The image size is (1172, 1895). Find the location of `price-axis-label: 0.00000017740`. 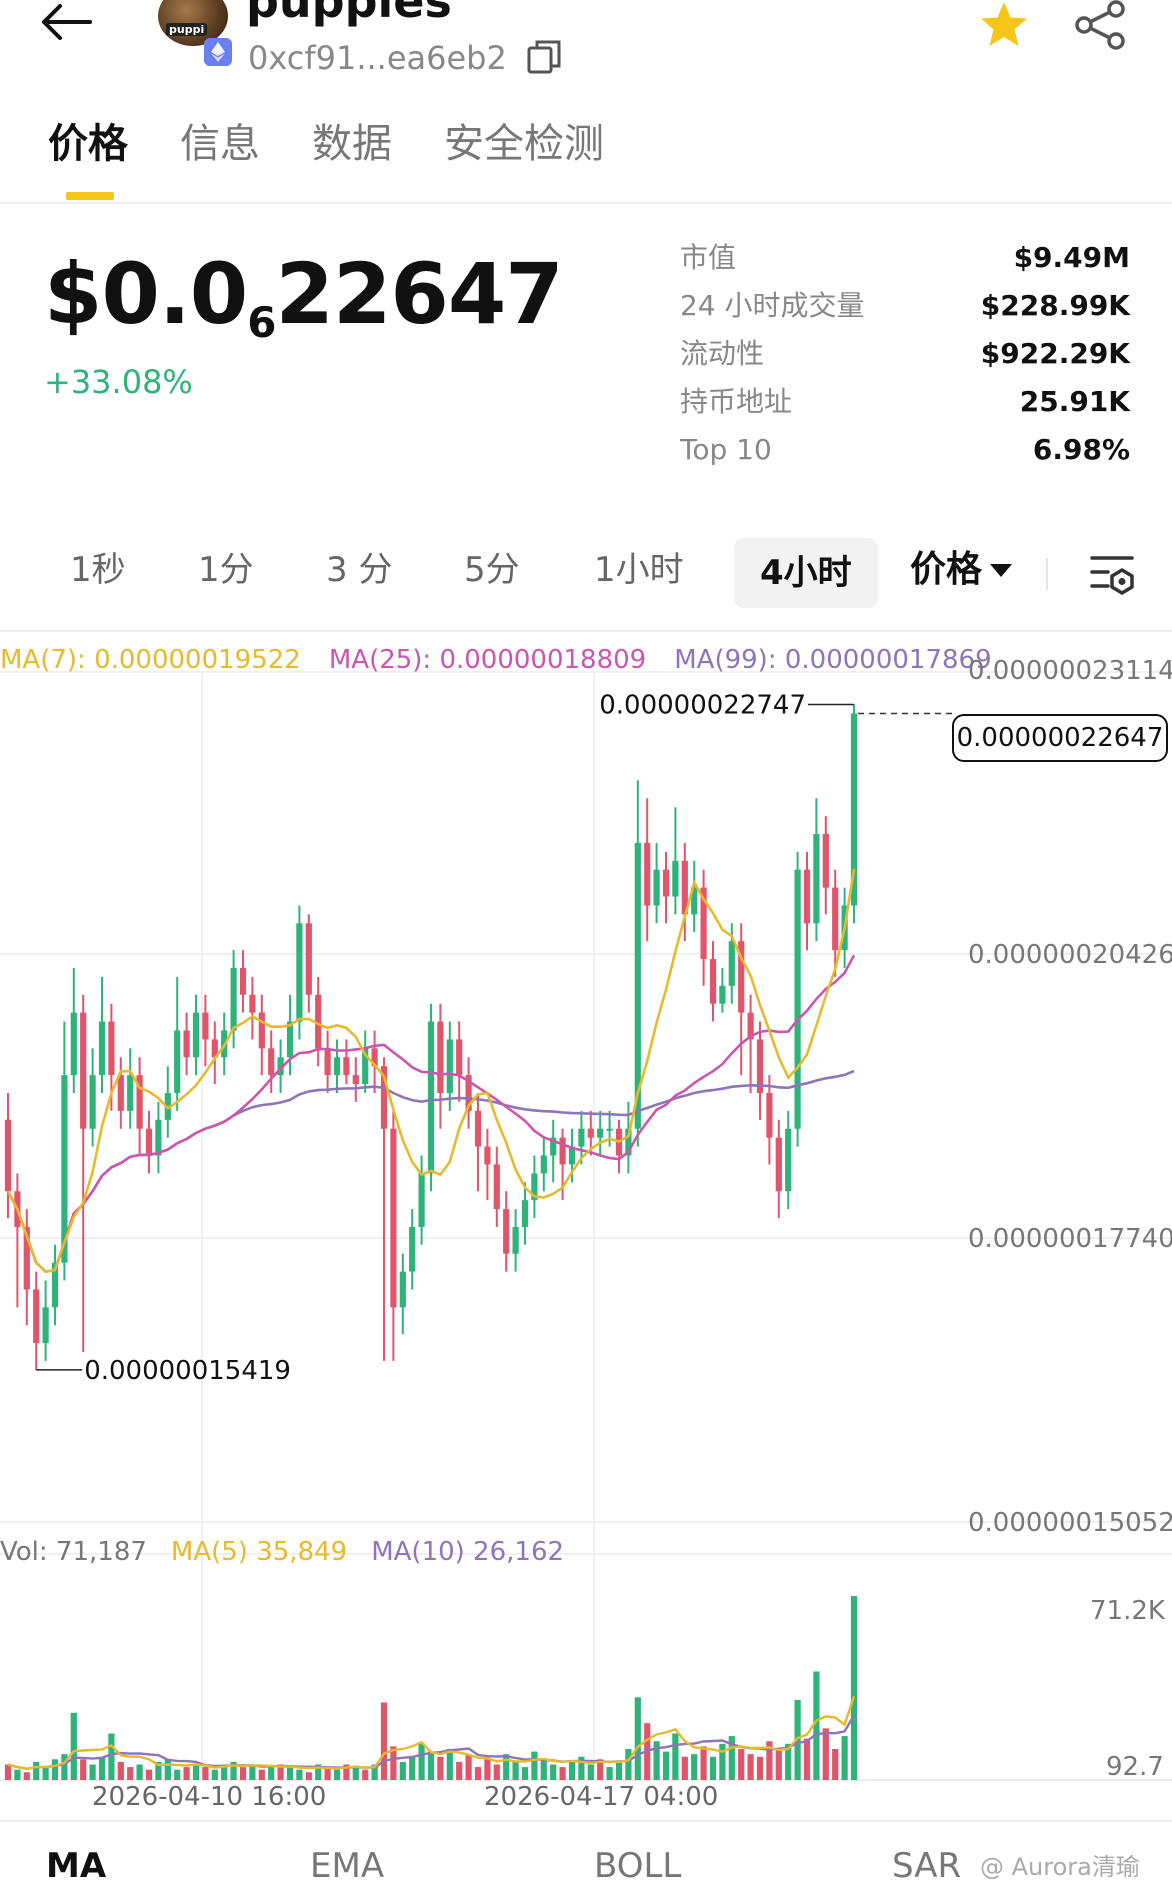

price-axis-label: 0.00000017740 is located at coordinates (1070, 1239).